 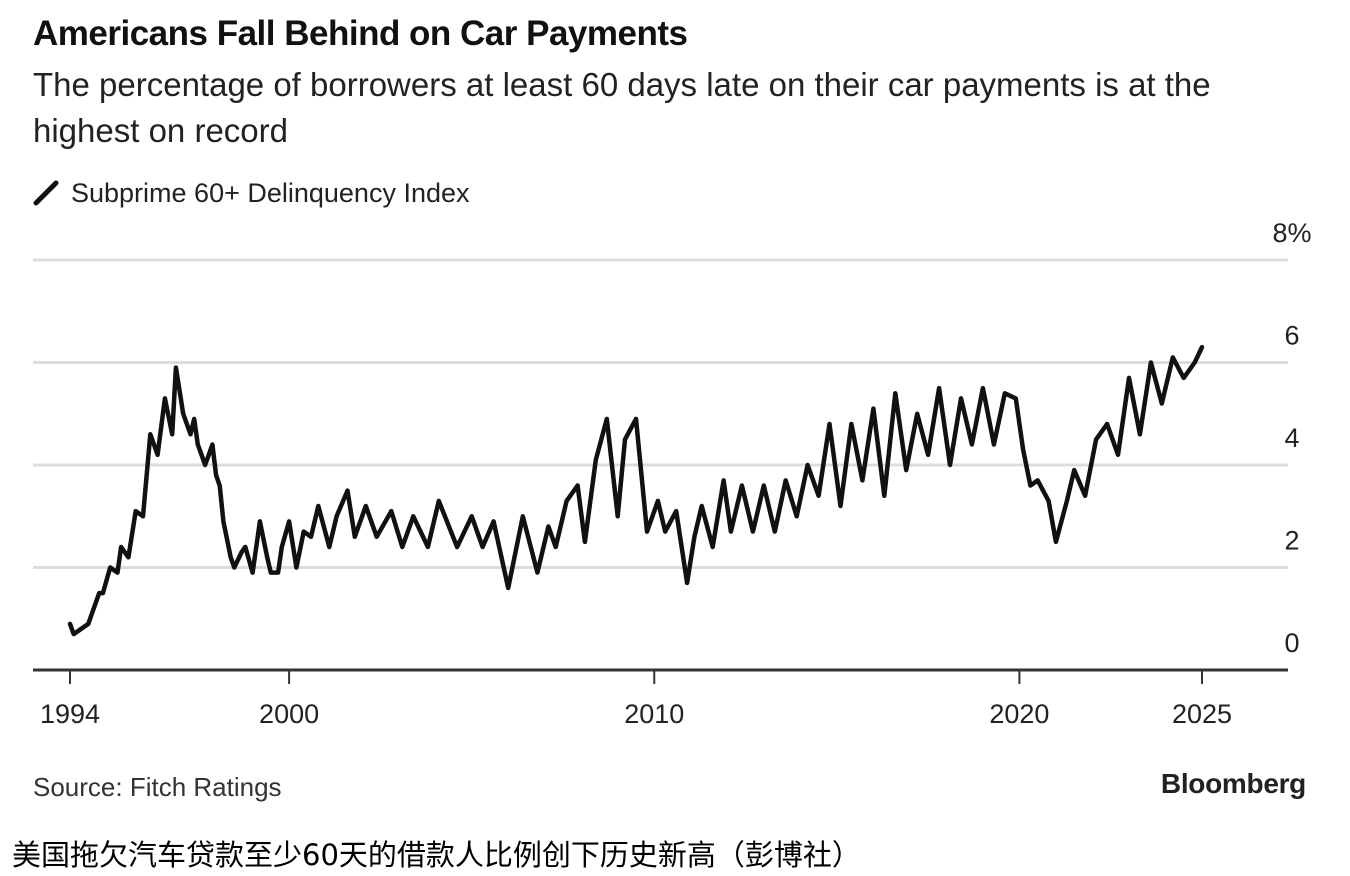 What do you see at coordinates (270, 192) in the screenshot?
I see `legend-label: Subprime 60+ Delinquency Index` at bounding box center [270, 192].